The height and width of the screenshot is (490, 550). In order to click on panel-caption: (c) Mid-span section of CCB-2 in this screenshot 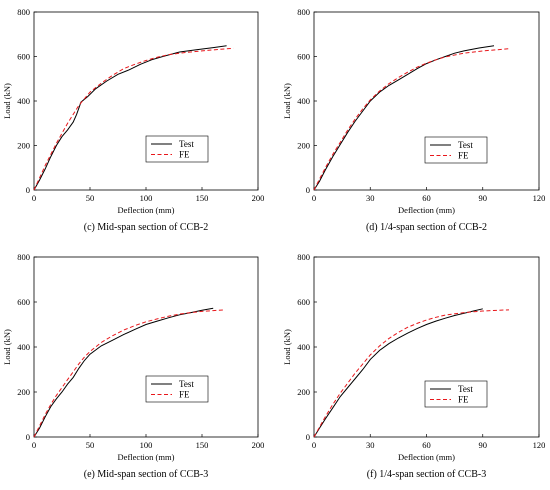, I will do `click(146, 227)`.